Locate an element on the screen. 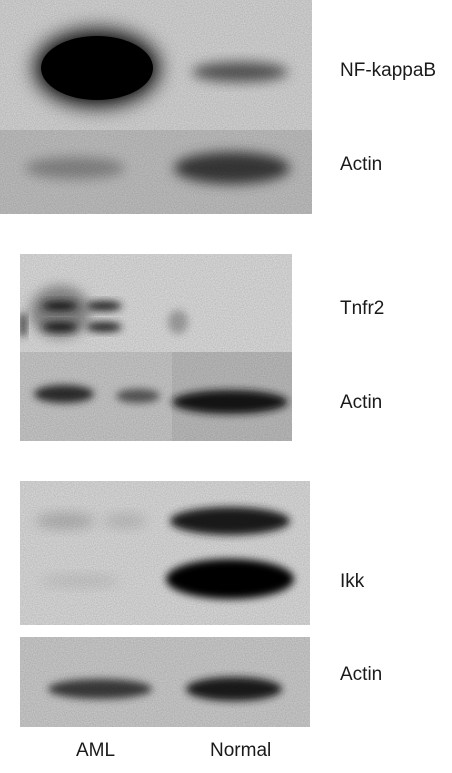 The image size is (452, 773). panel-label-tnfr2: Tnfr2 is located at coordinates (362, 308).